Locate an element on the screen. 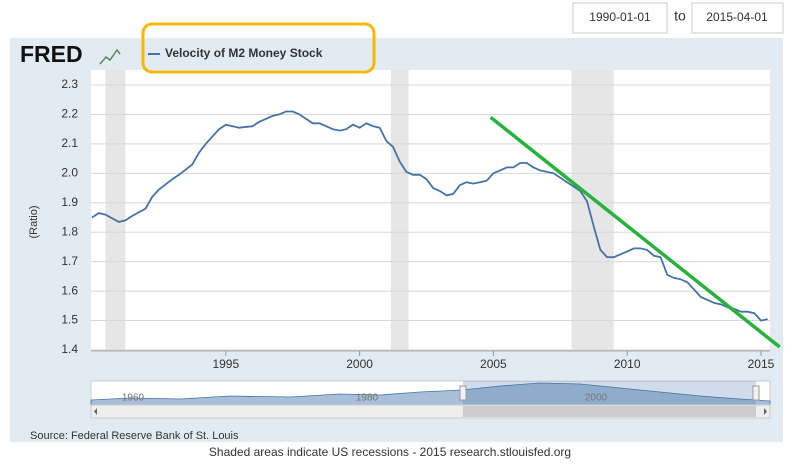 The width and height of the screenshot is (800, 475). y-tick-label: 1.9 is located at coordinates (69, 202).